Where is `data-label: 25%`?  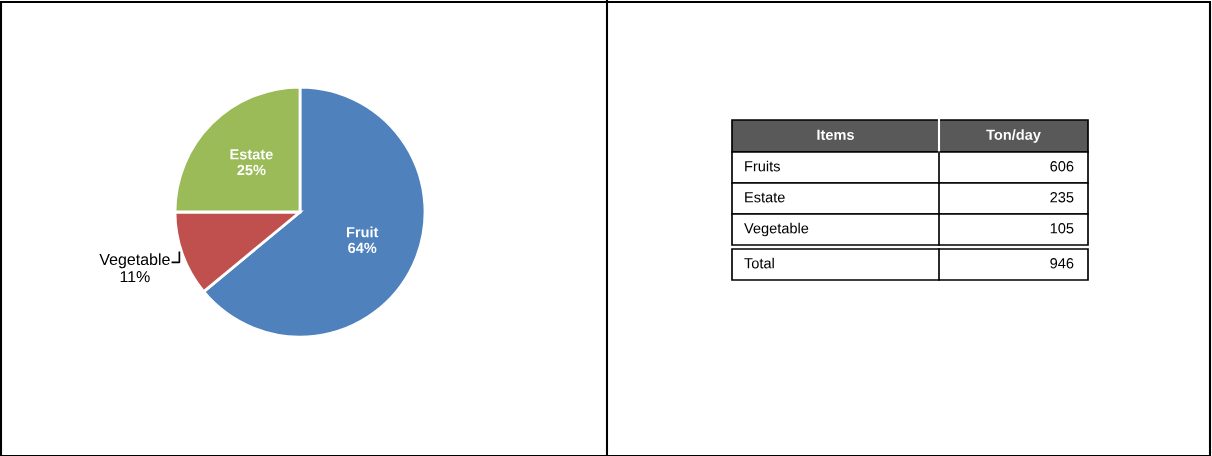 data-label: 25% is located at coordinates (251, 170).